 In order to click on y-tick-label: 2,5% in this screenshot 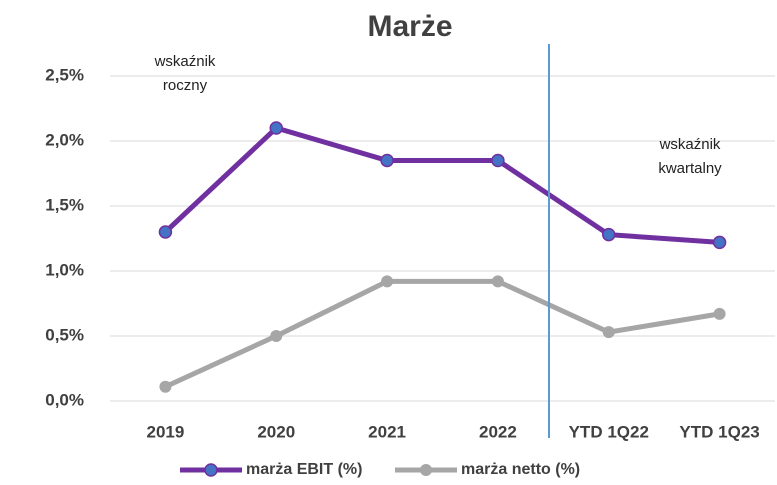, I will do `click(64, 74)`.